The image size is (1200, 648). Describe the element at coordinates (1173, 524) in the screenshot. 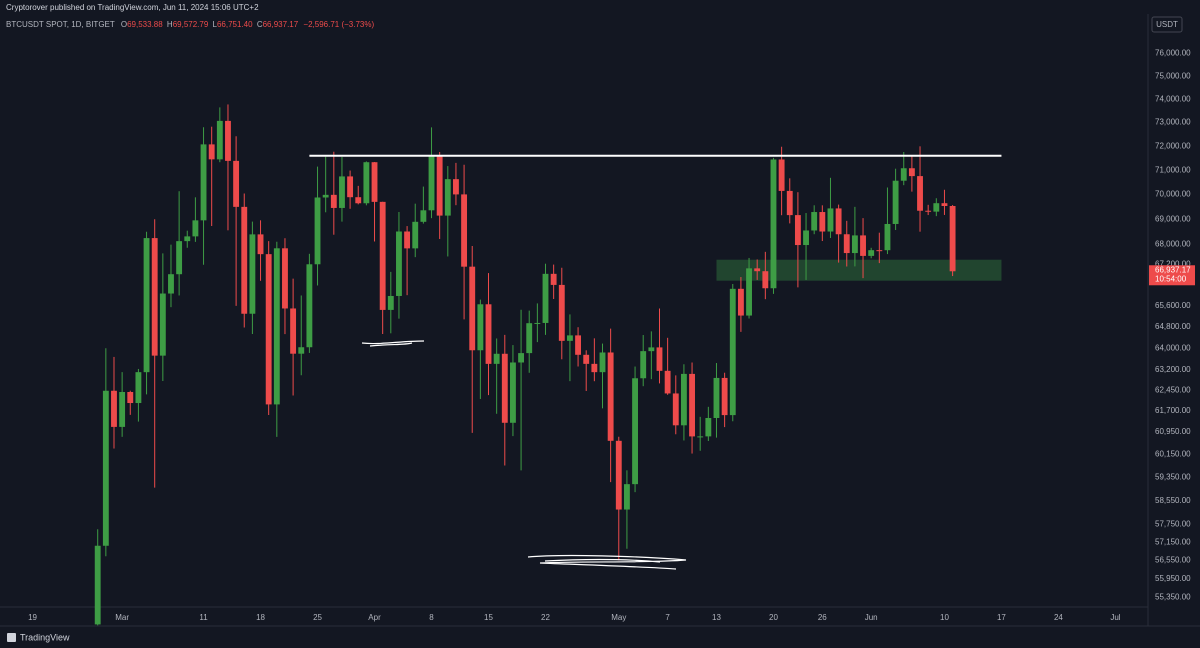

I see `y-tick-label: 57,750.00` at that location.